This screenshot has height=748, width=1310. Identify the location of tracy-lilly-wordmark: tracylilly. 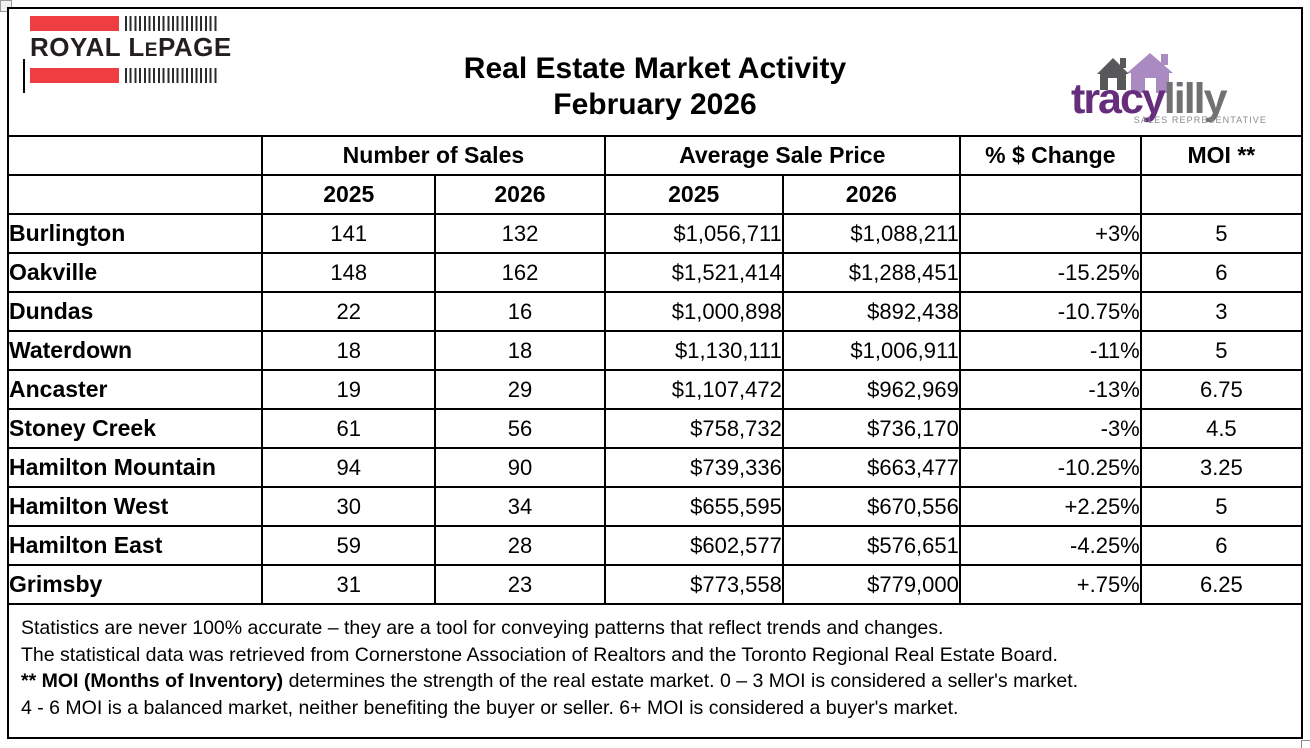
(1149, 99).